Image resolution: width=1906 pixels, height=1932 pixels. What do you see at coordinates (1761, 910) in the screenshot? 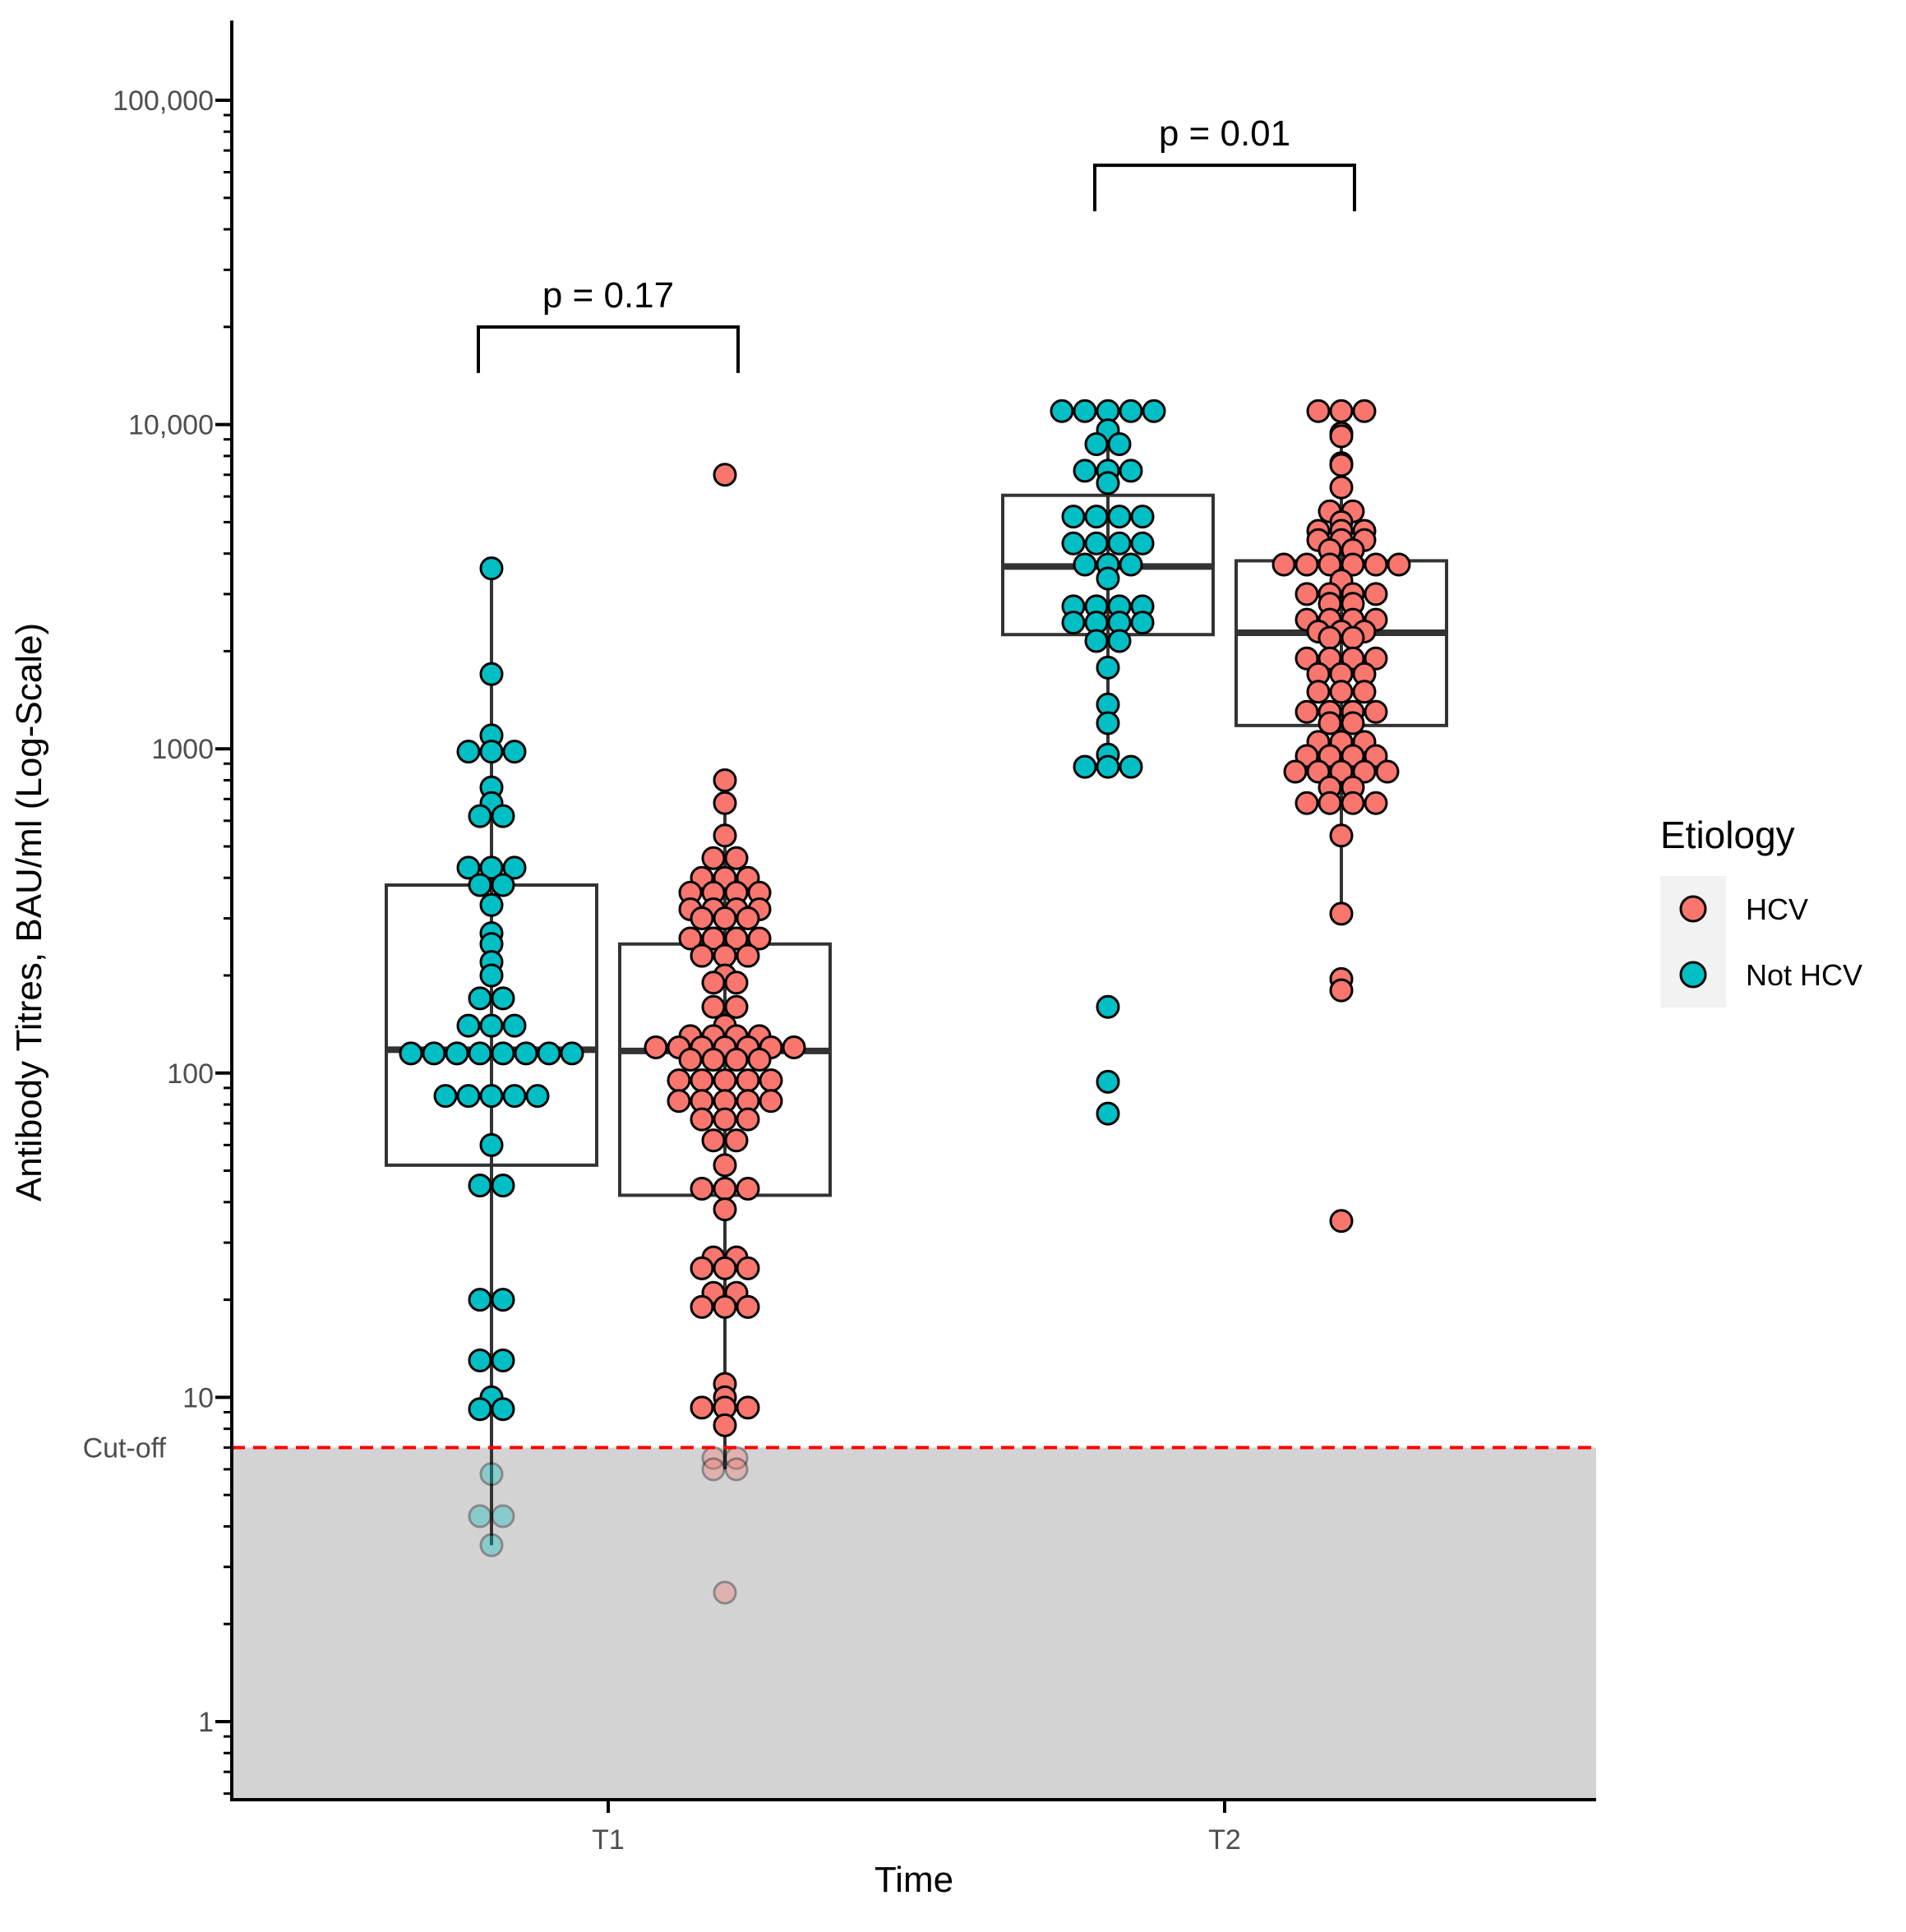
I see `legend: Etiology HCV Not HCV` at bounding box center [1761, 910].